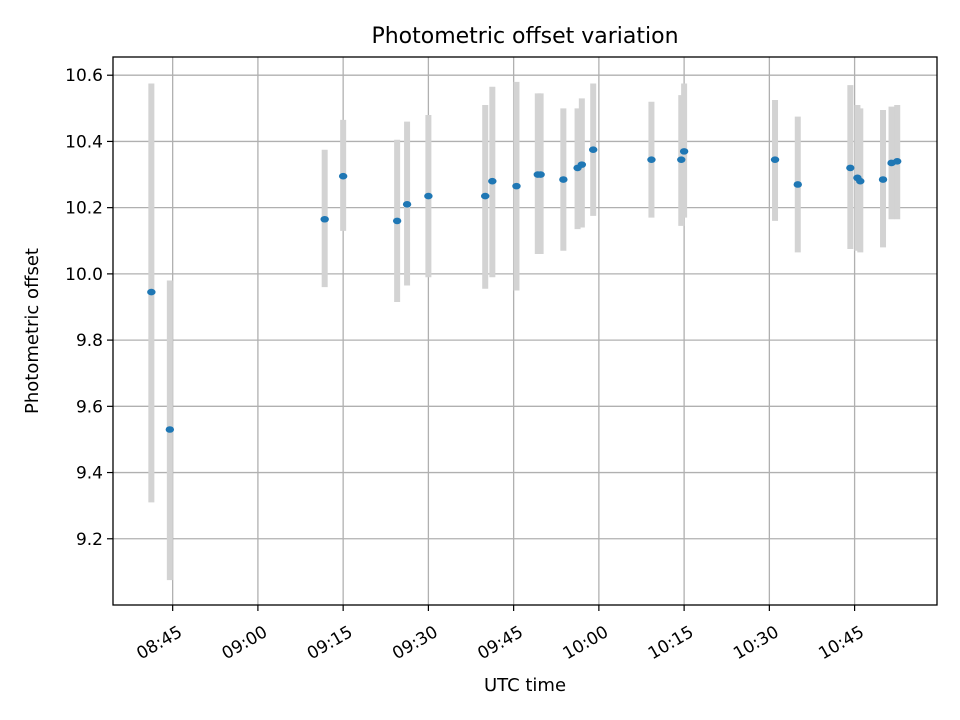 The width and height of the screenshot is (960, 720). What do you see at coordinates (84, 209) in the screenshot?
I see `y-tick-label: 10.2` at bounding box center [84, 209].